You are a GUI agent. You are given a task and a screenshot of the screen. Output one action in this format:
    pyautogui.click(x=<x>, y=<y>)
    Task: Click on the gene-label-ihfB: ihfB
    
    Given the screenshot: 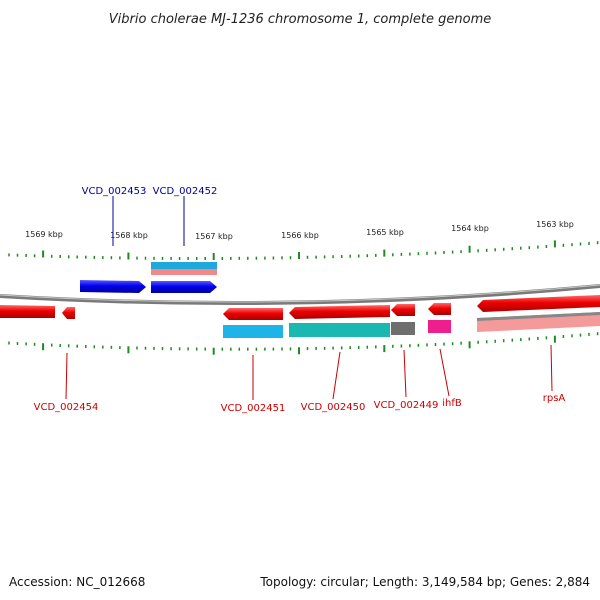 What is the action you would take?
    pyautogui.click(x=452, y=403)
    